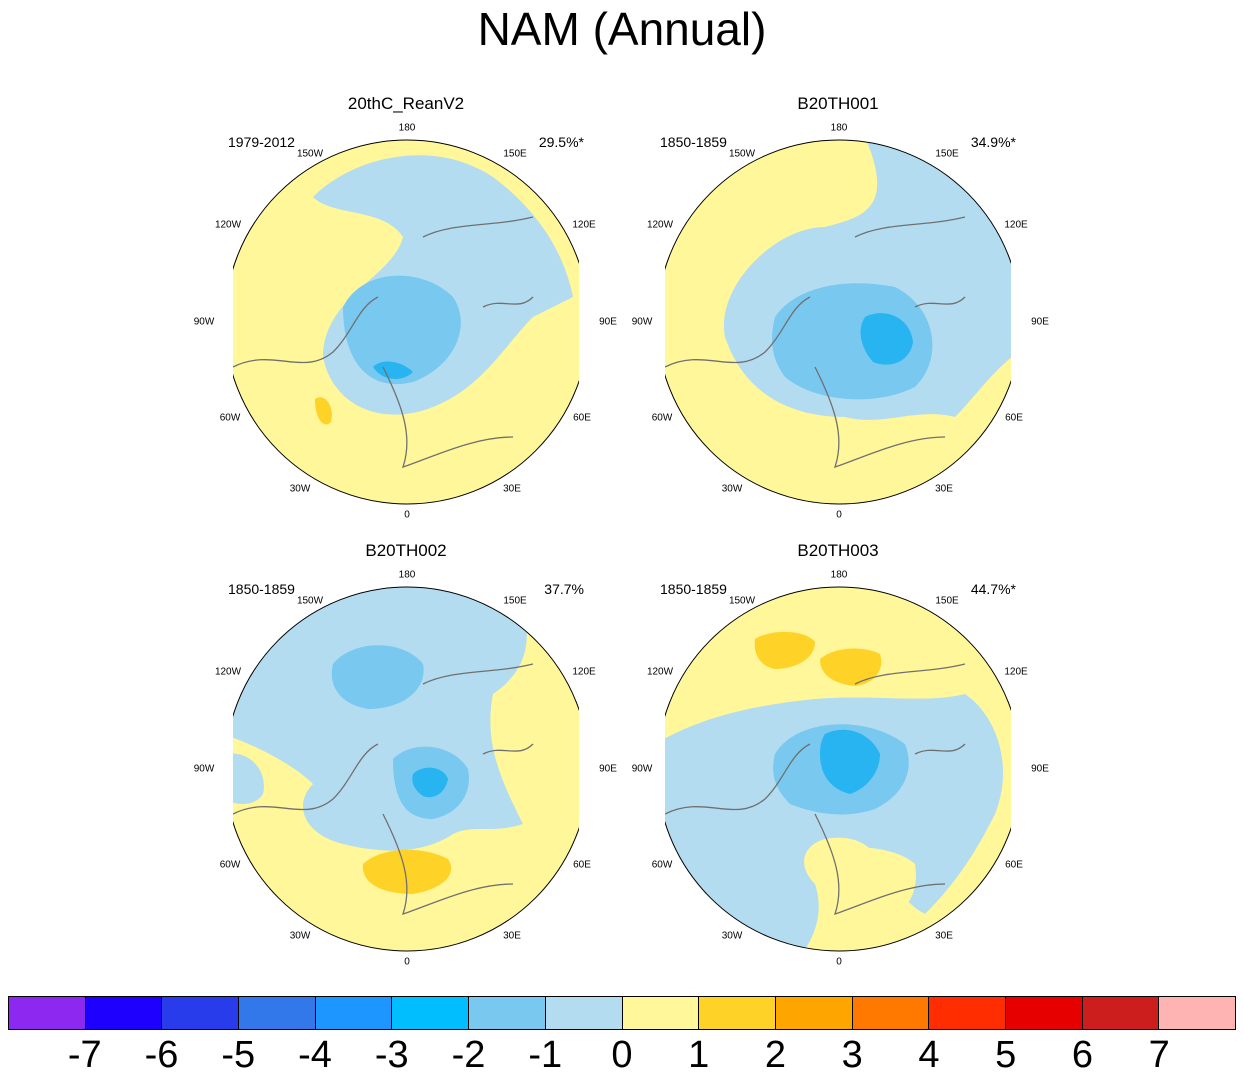 Image resolution: width=1244 pixels, height=1078 pixels. I want to click on colorbar-tick-label: 6, so click(1082, 1055).